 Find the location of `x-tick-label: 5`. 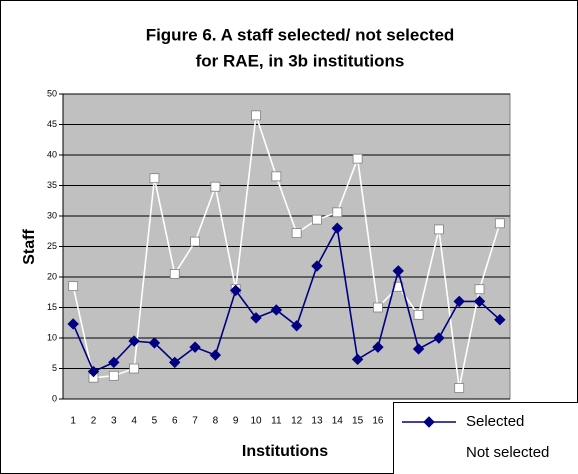

x-tick-label: 5 is located at coordinates (155, 421).